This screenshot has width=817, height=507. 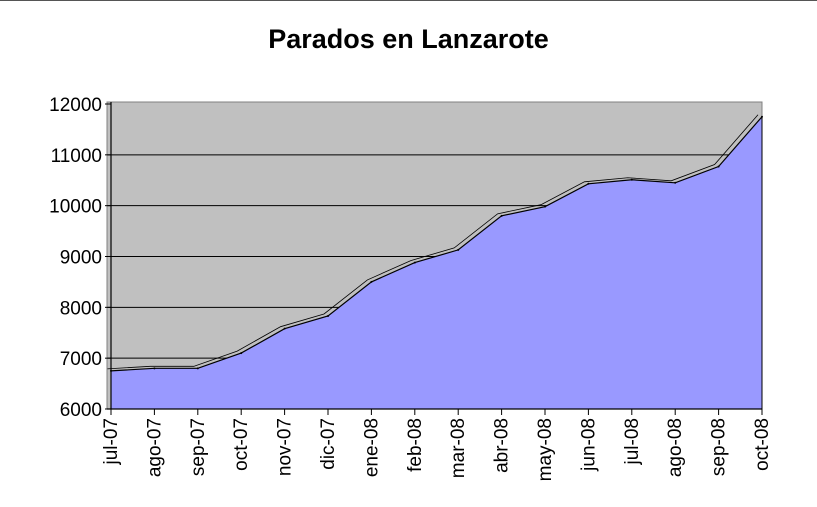 What do you see at coordinates (415, 445) in the screenshot?
I see `x-tick-label: feb-08` at bounding box center [415, 445].